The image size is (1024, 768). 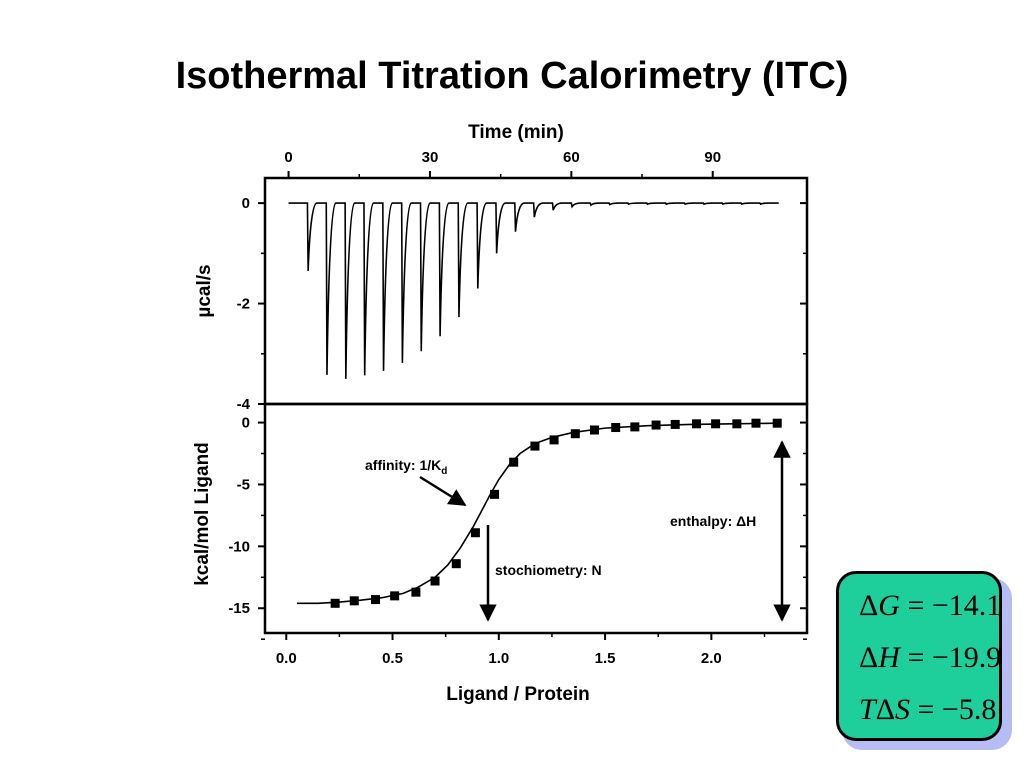 What do you see at coordinates (403, 465) in the screenshot?
I see `affinity-text: affinity: 1/K` at bounding box center [403, 465].